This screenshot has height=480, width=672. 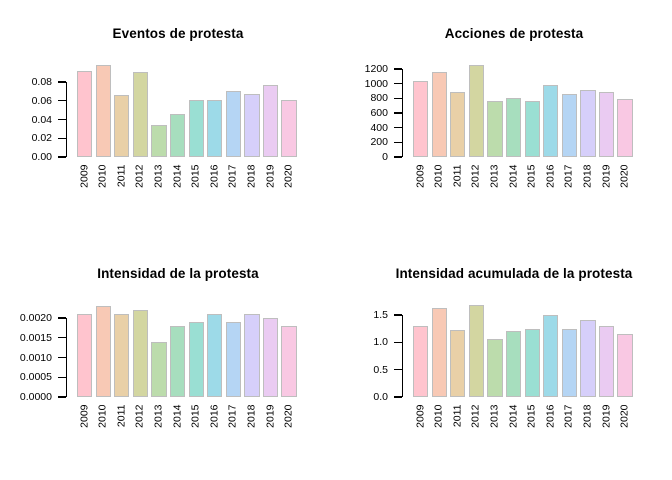 I want to click on chart-title-intensidad: Intensidad de la protesta, so click(x=178, y=273).